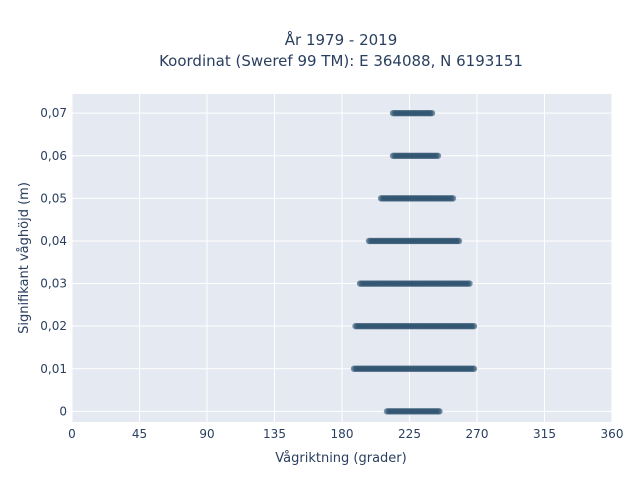 The height and width of the screenshot is (480, 640). What do you see at coordinates (342, 434) in the screenshot?
I see `x-tick-label: 180` at bounding box center [342, 434].